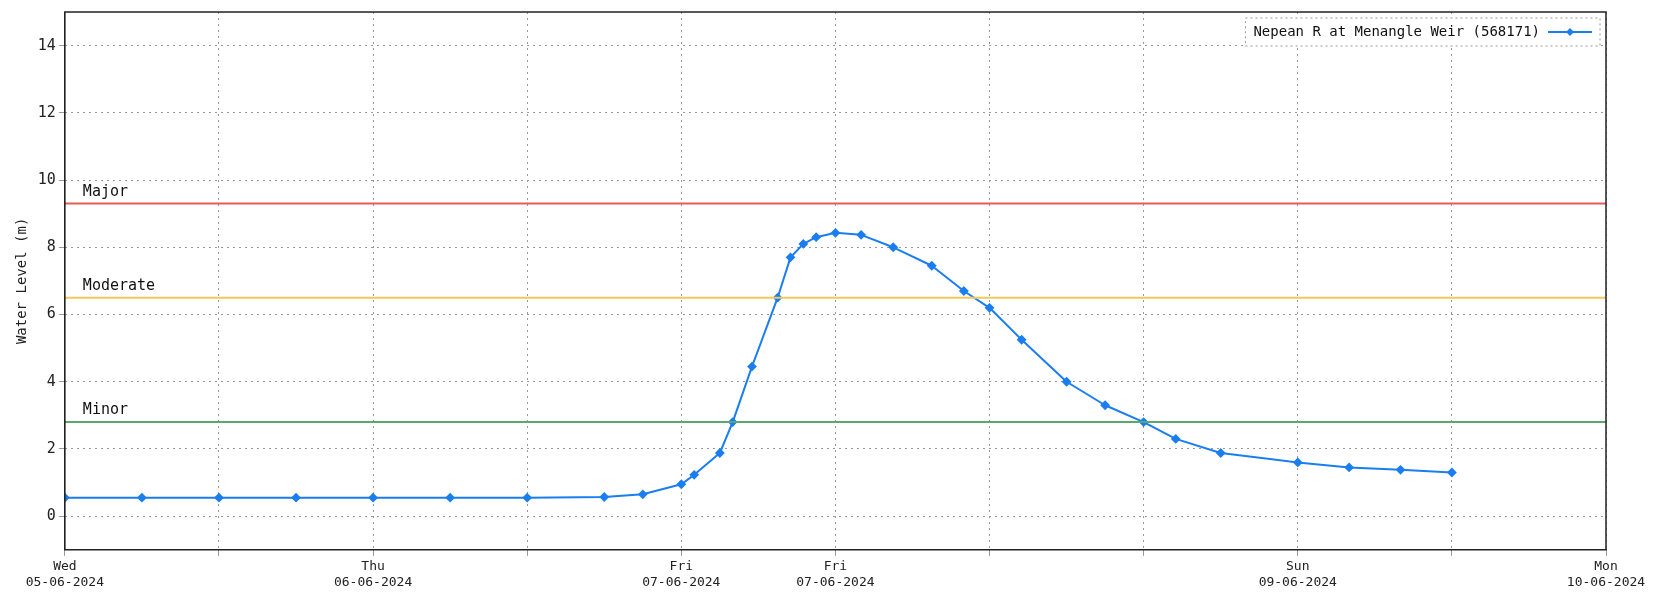 Image resolution: width=1666 pixels, height=597 pixels. I want to click on x-tick-label: Sun 09-06-2024, so click(1298, 573).